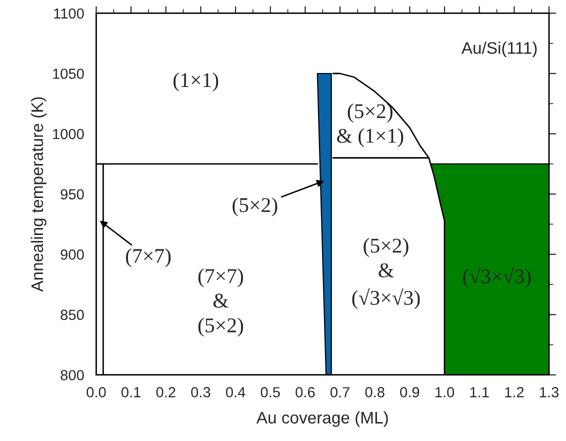  Describe the element at coordinates (72, 254) in the screenshot. I see `y-tick-label: 900` at that location.